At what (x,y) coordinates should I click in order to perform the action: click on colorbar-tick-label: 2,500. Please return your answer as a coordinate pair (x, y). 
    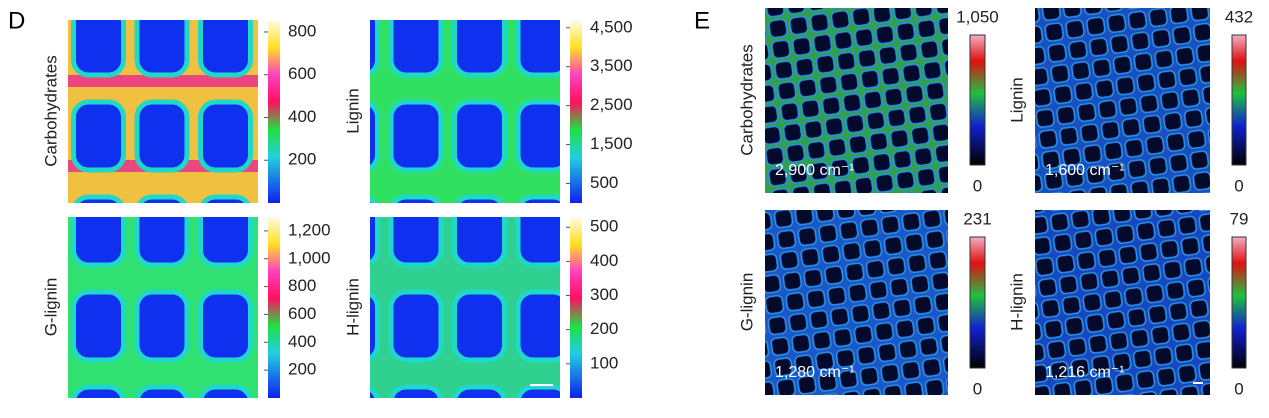
    Looking at the image, I should click on (611, 104).